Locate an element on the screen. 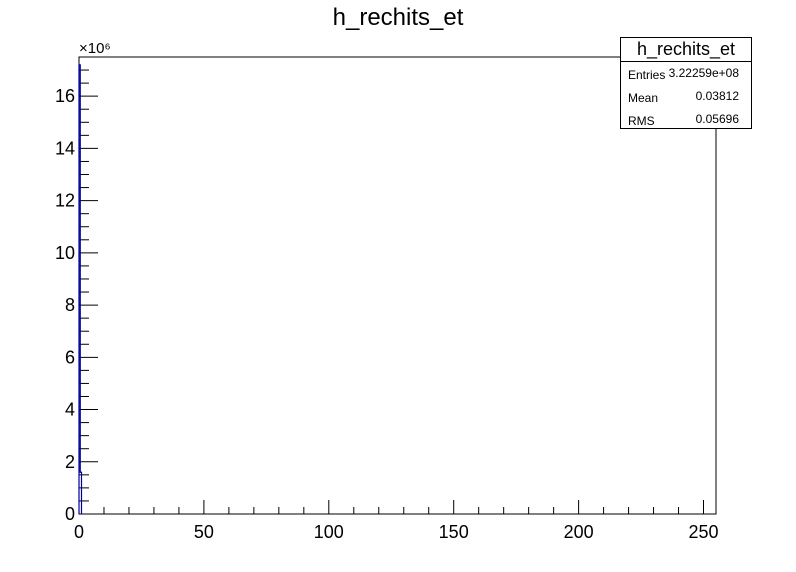 This screenshot has height=572, width=796. y-tick-label: 6 is located at coordinates (70, 357).